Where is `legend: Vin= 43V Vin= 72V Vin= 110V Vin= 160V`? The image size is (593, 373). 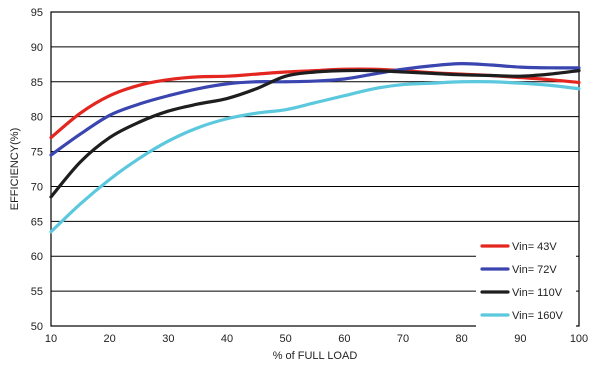
legend: Vin= 43V Vin= 72V Vin= 110V Vin= 160V is located at coordinates (526, 281).